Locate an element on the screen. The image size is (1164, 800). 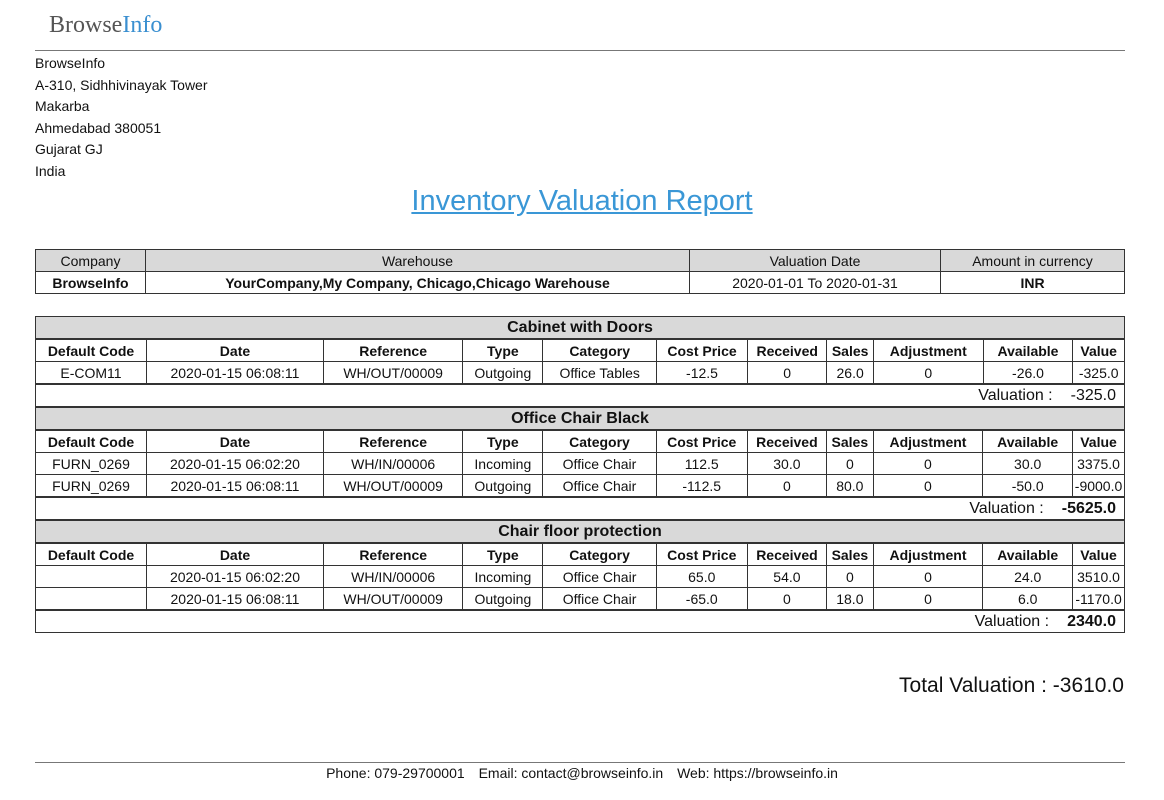
report-title-container: Inventory Valuation Report is located at coordinates (582, 201).